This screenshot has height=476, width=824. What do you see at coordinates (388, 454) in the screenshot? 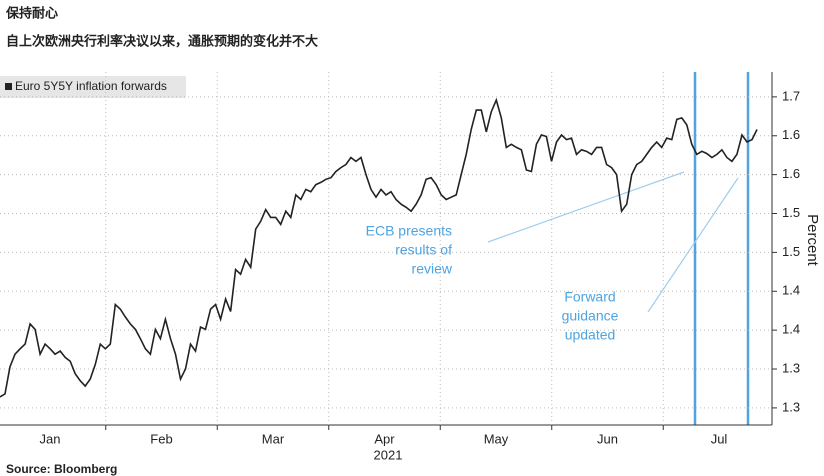
I see `year-label: 2021` at bounding box center [388, 454].